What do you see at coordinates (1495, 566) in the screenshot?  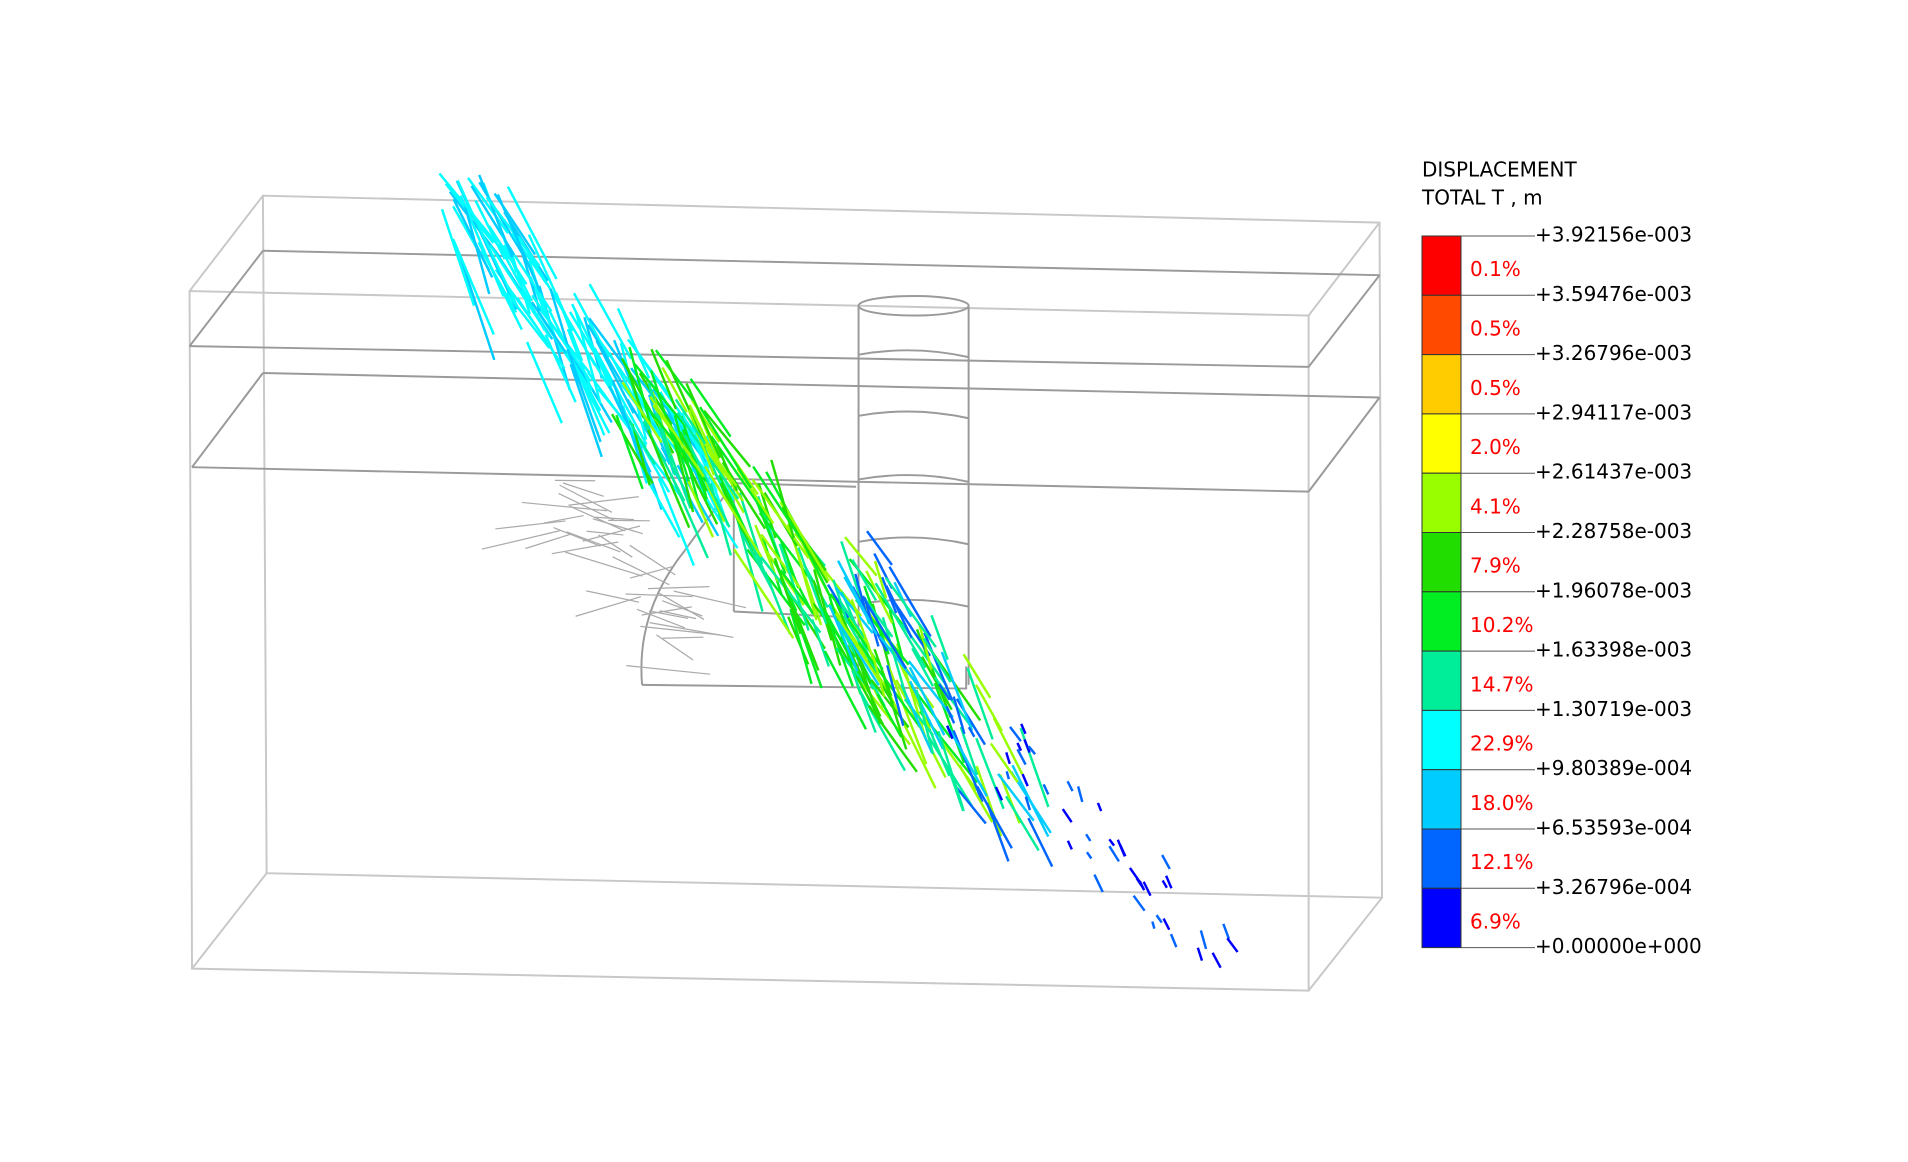 I see `band-percent: 7.9%` at bounding box center [1495, 566].